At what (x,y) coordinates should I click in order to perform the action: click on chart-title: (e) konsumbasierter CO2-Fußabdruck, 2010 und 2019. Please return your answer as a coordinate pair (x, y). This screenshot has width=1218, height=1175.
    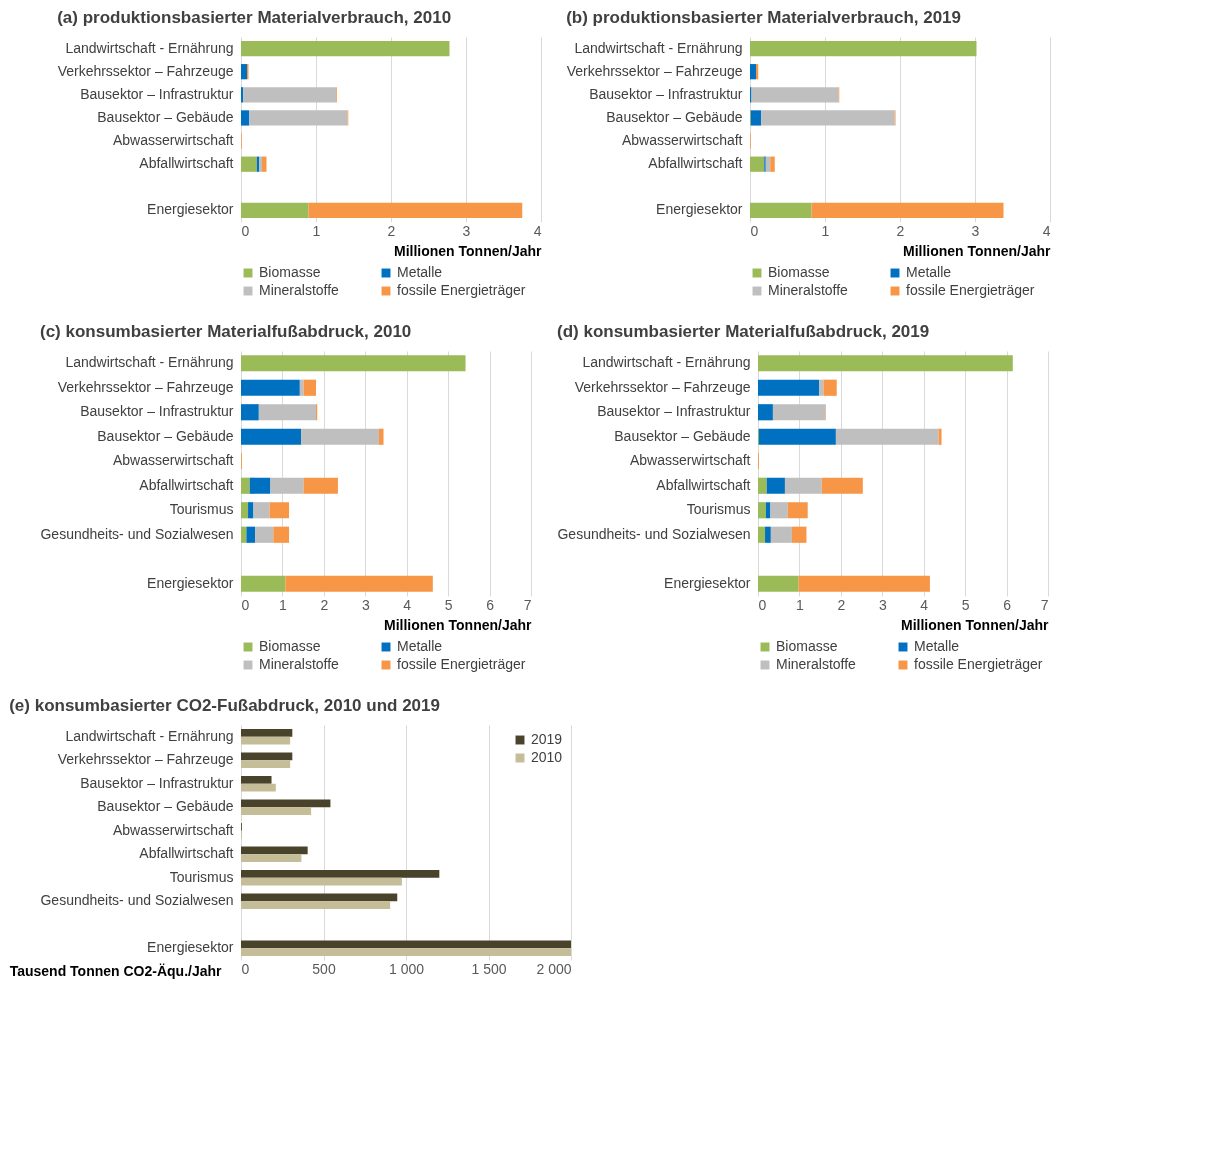
    Looking at the image, I should click on (224, 705).